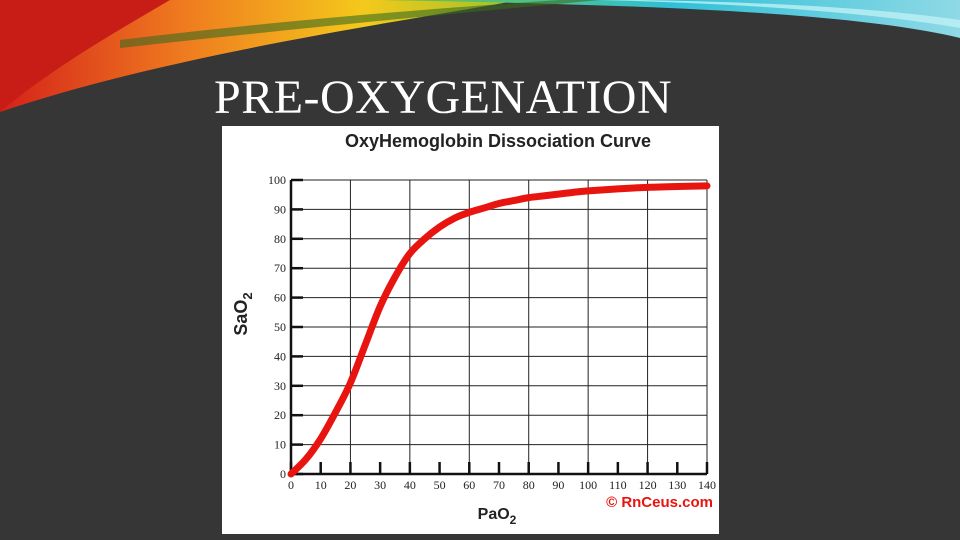  What do you see at coordinates (648, 485) in the screenshot?
I see `x-tick-label: 120` at bounding box center [648, 485].